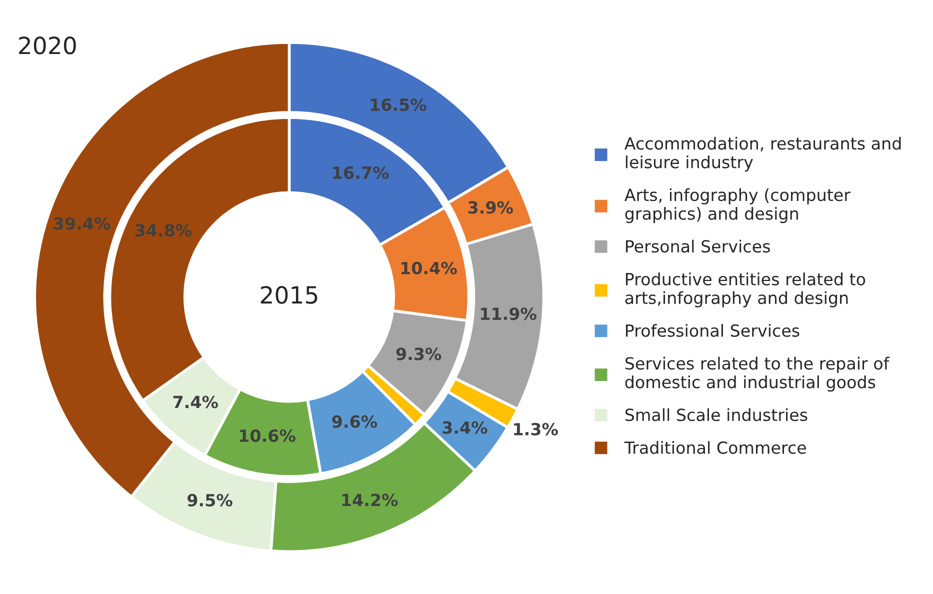  I want to click on data-label: 9.3%, so click(419, 354).